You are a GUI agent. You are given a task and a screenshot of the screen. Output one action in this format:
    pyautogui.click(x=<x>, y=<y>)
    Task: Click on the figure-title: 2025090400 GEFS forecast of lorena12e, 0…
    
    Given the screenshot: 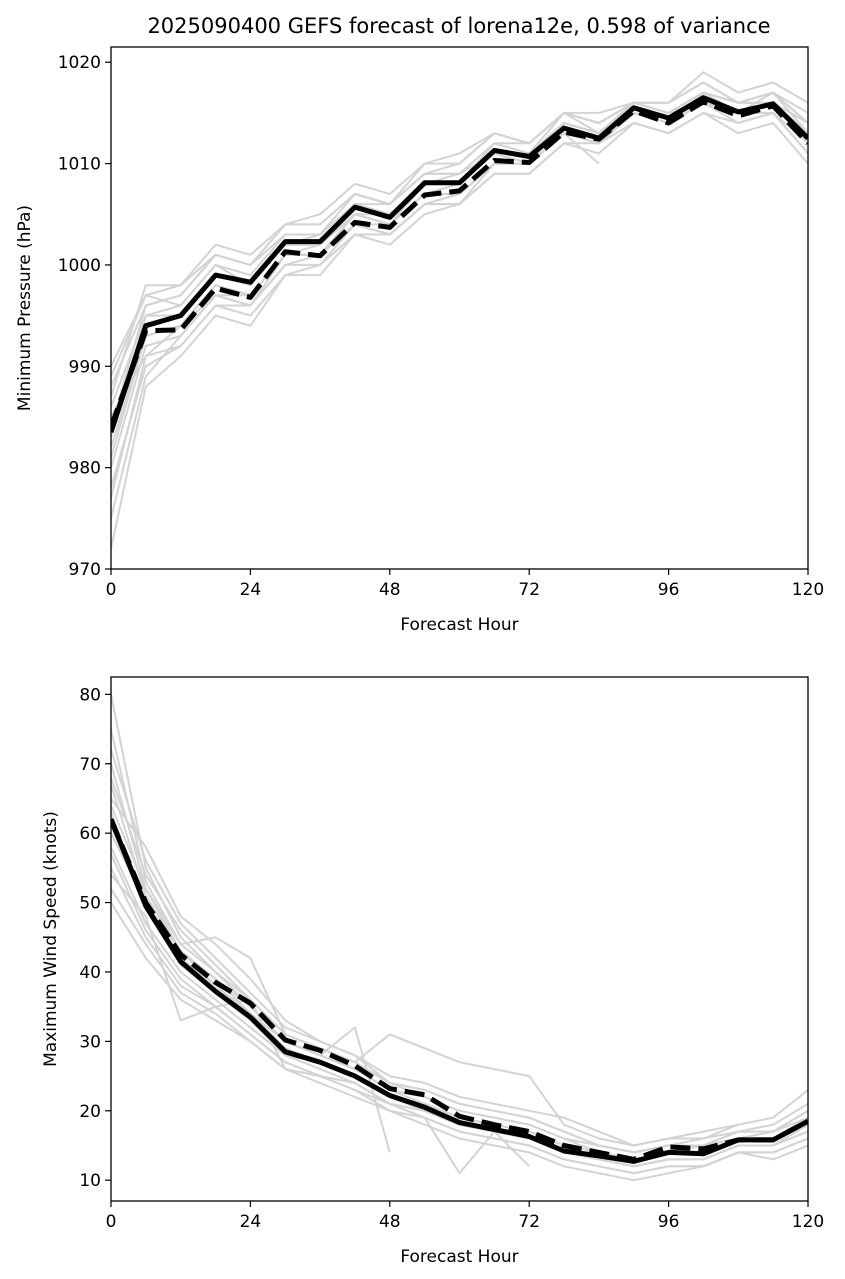 What is the action you would take?
    pyautogui.click(x=458, y=26)
    